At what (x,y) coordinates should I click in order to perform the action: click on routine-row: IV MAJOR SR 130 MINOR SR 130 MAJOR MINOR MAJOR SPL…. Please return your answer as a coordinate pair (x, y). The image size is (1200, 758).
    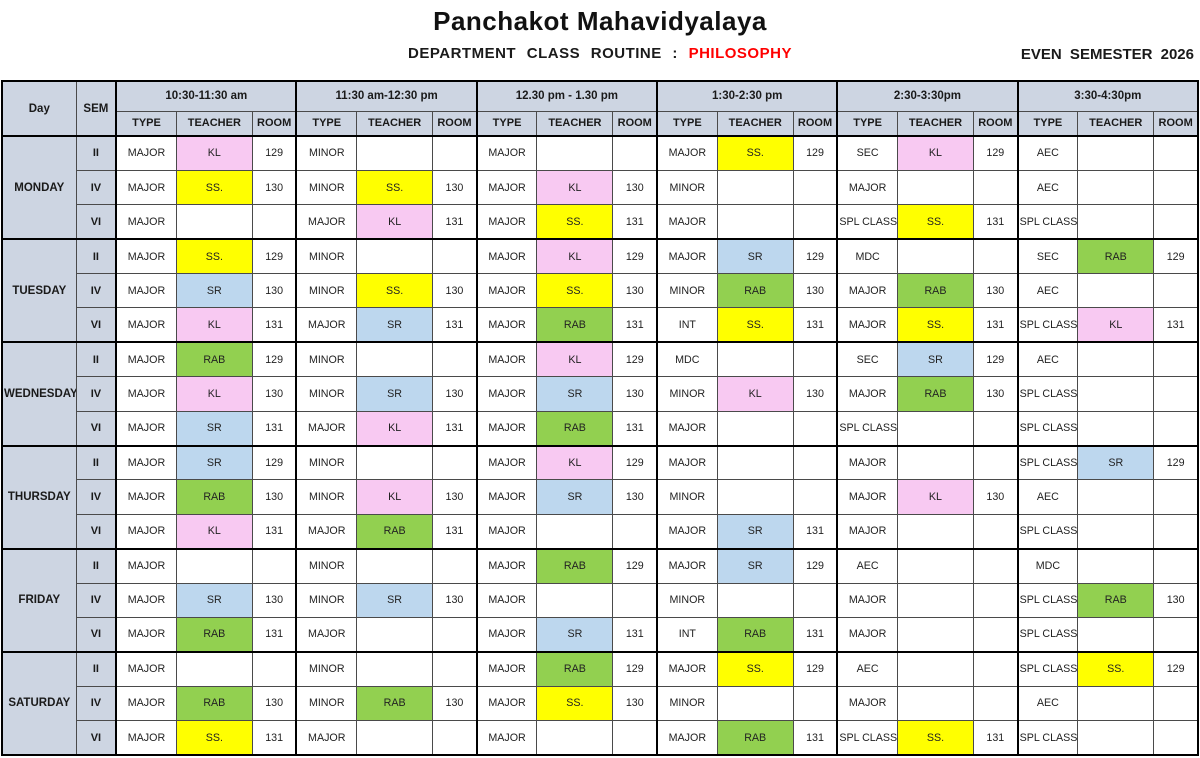
    Looking at the image, I should click on (600, 600).